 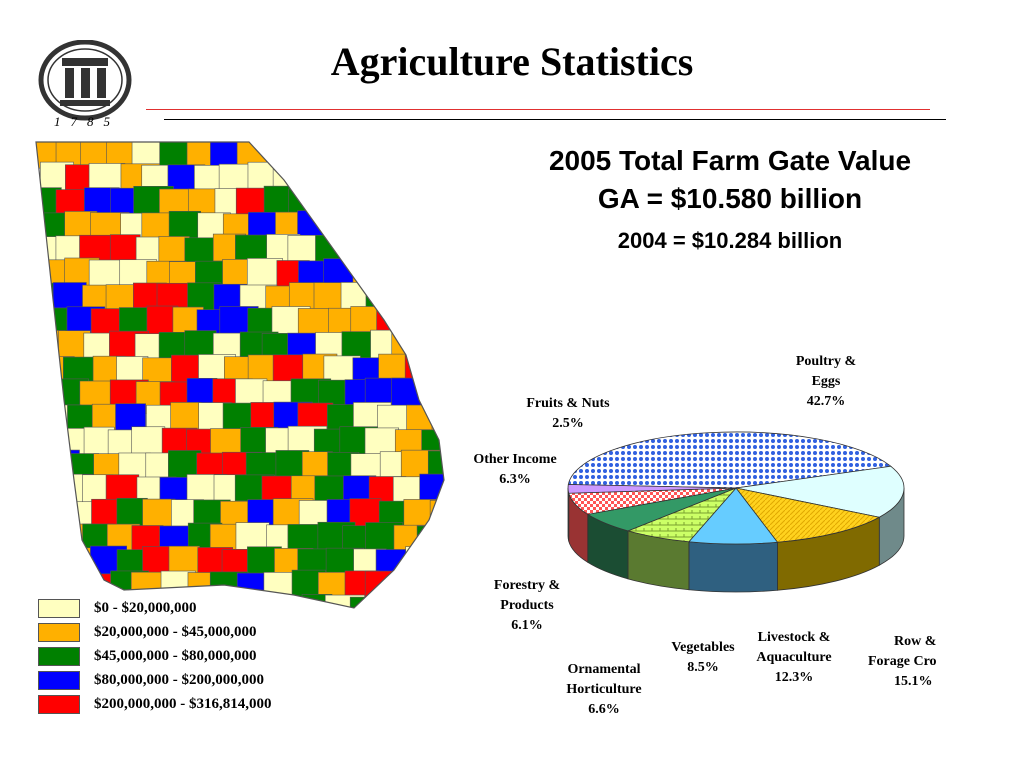 I want to click on pie-label-fruits-nuts: Fruits & Nuts 2.5%, so click(x=568, y=414).